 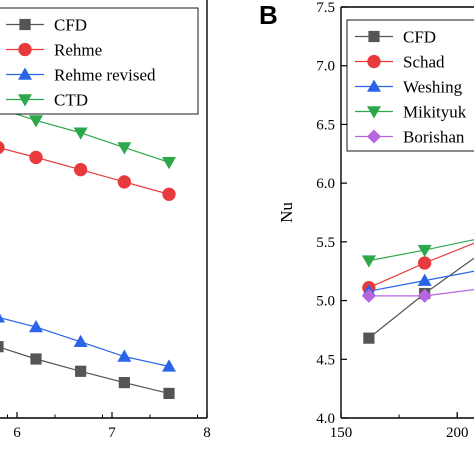 I want to click on panel-b-x-tick-label: 200, so click(x=457, y=433).